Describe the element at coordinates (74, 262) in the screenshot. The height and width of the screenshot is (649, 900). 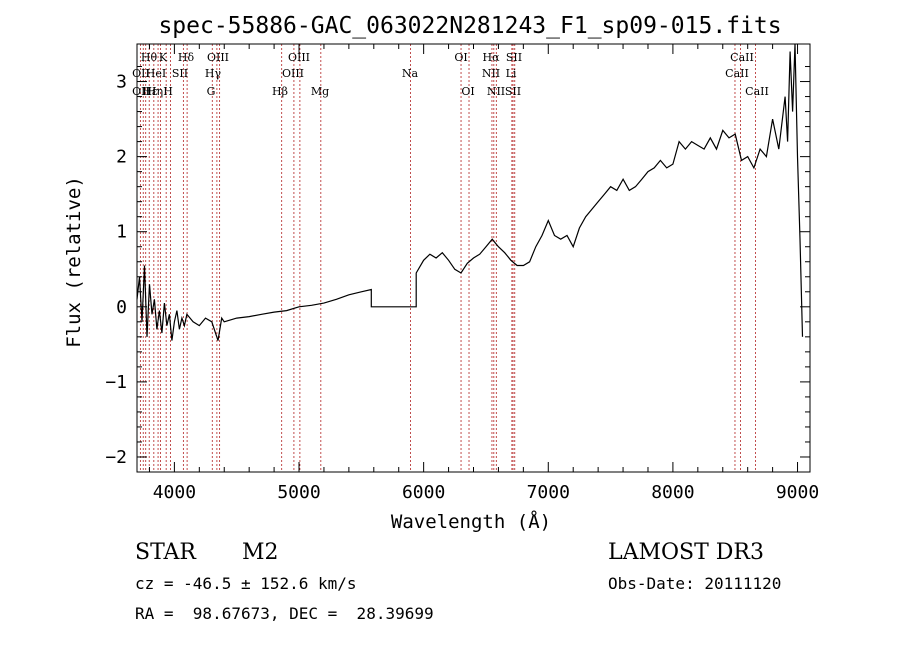
I see `y-axis-label: Flux (relative)` at that location.